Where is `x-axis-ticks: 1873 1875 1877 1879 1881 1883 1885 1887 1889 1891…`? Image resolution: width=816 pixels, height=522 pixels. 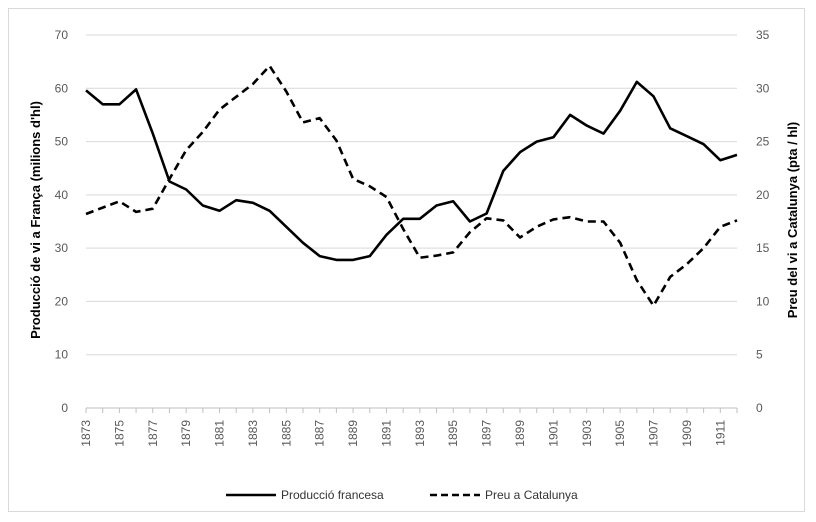 x-axis-ticks: 1873 1875 1877 1879 1881 1883 1885 1887 1889 1891… is located at coordinates (403, 433).